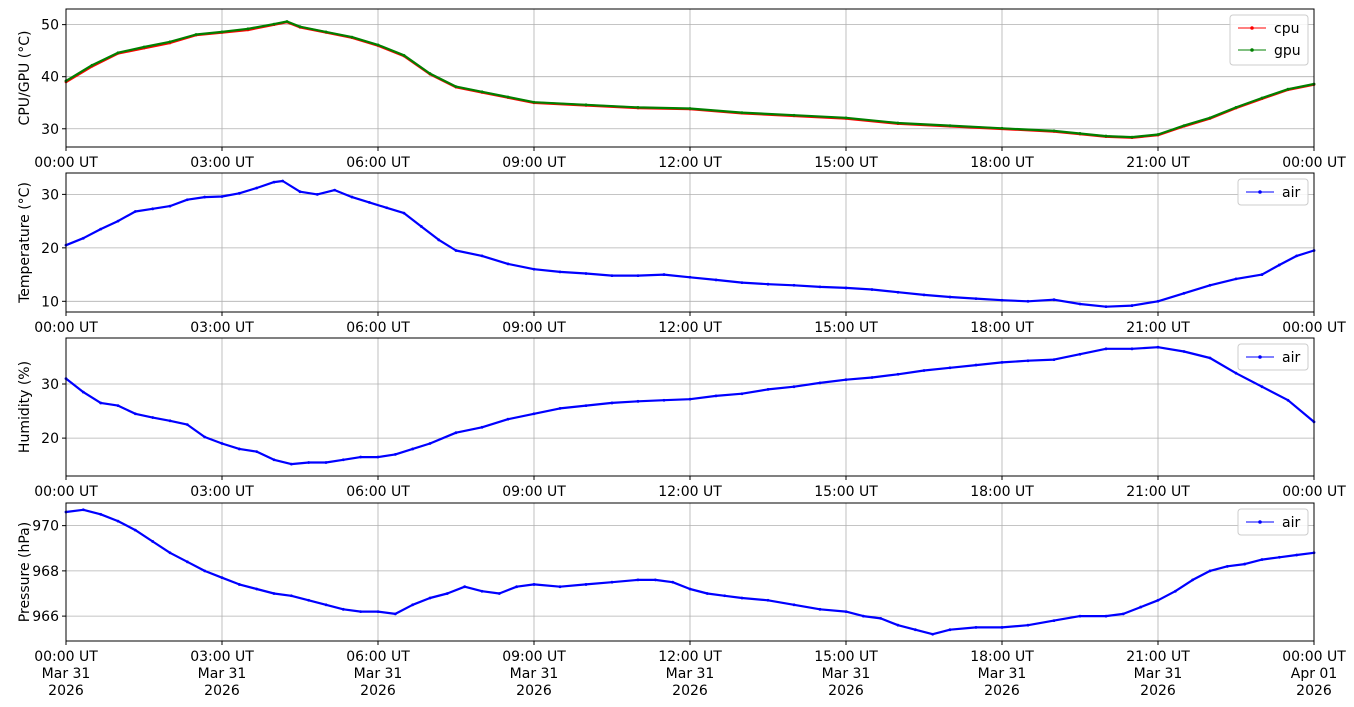 The image size is (1354, 707). Describe the element at coordinates (50, 439) in the screenshot. I see `y-tick-label: 20` at that location.